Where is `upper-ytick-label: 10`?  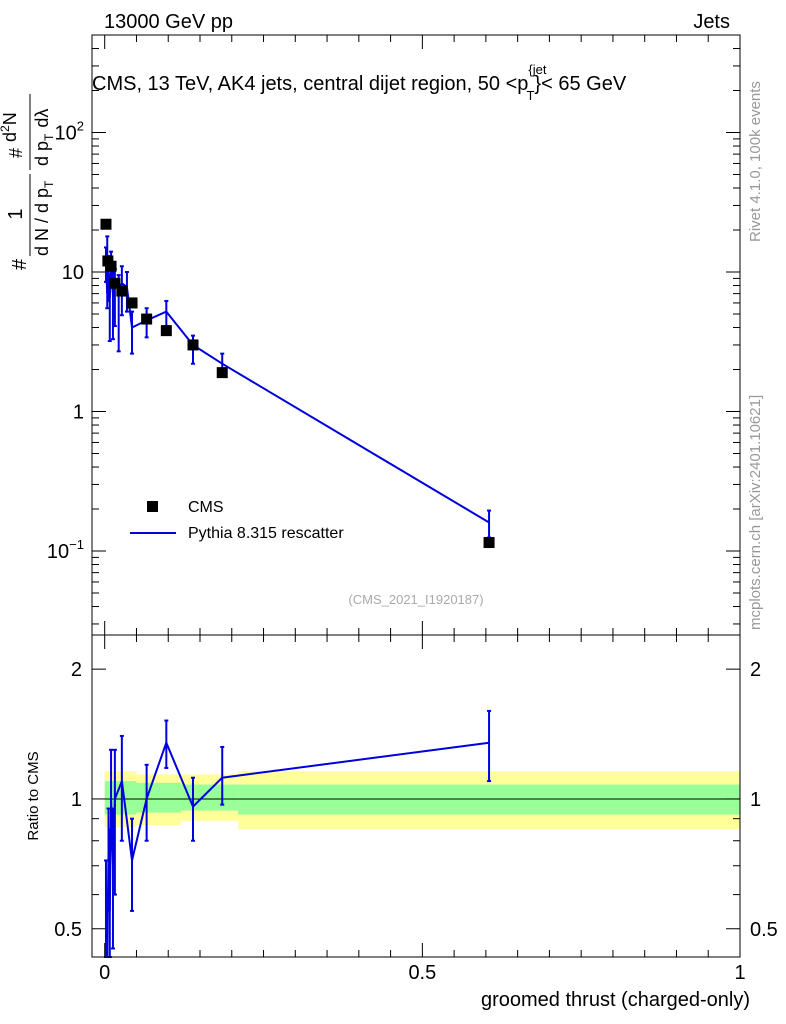
upper-ytick-label: 10 is located at coordinates (73, 273).